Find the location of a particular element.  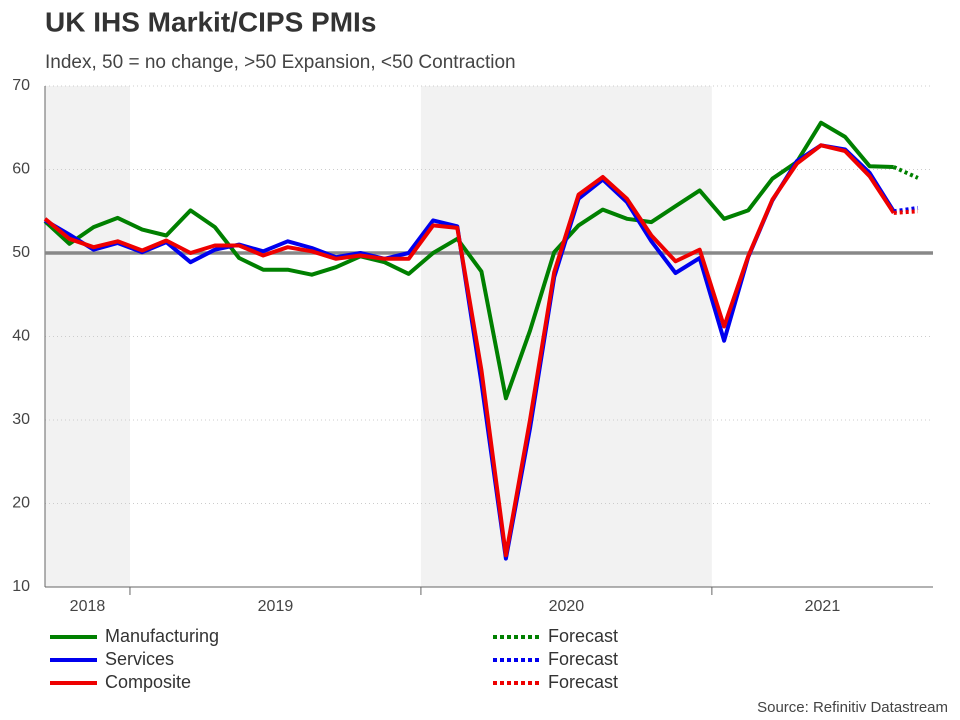

legend-label: Composite is located at coordinates (148, 682).